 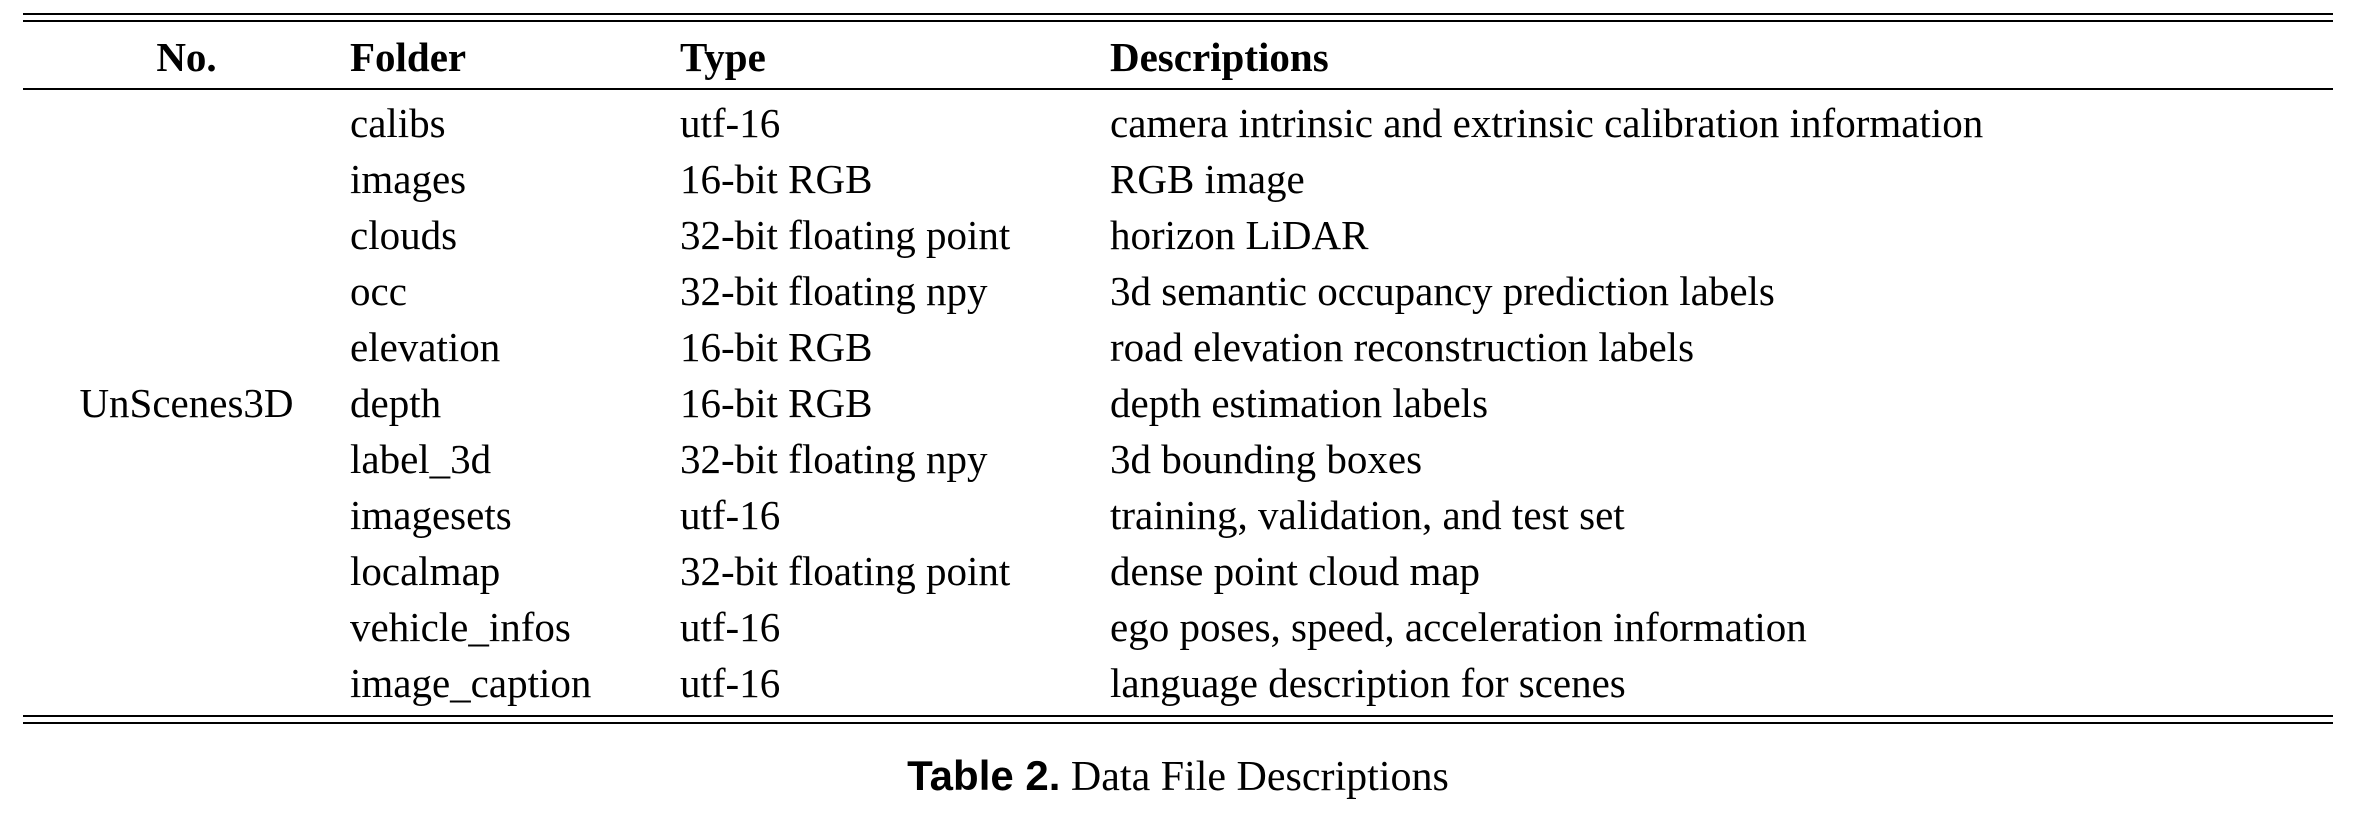 What do you see at coordinates (1368, 683) in the screenshot?
I see `cell-description: language description for scenes` at bounding box center [1368, 683].